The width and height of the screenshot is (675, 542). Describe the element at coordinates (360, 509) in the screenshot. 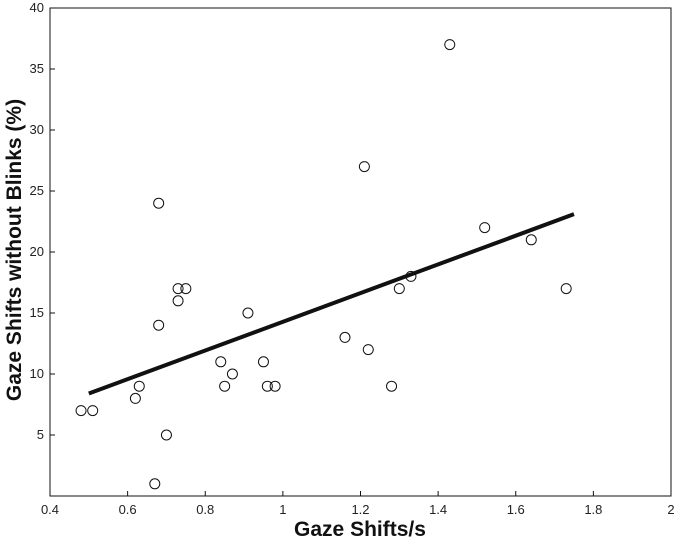

I see `x-tick-label: 1.2` at that location.